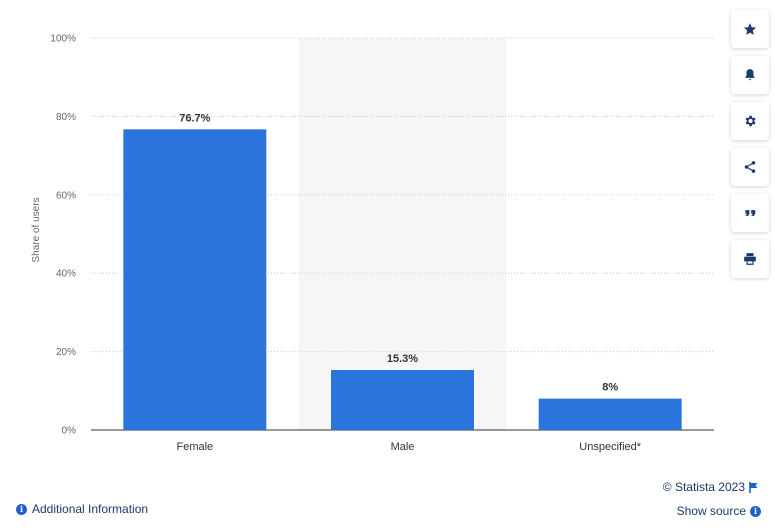  Describe the element at coordinates (402, 359) in the screenshot. I see `data-label: 15.3%` at that location.